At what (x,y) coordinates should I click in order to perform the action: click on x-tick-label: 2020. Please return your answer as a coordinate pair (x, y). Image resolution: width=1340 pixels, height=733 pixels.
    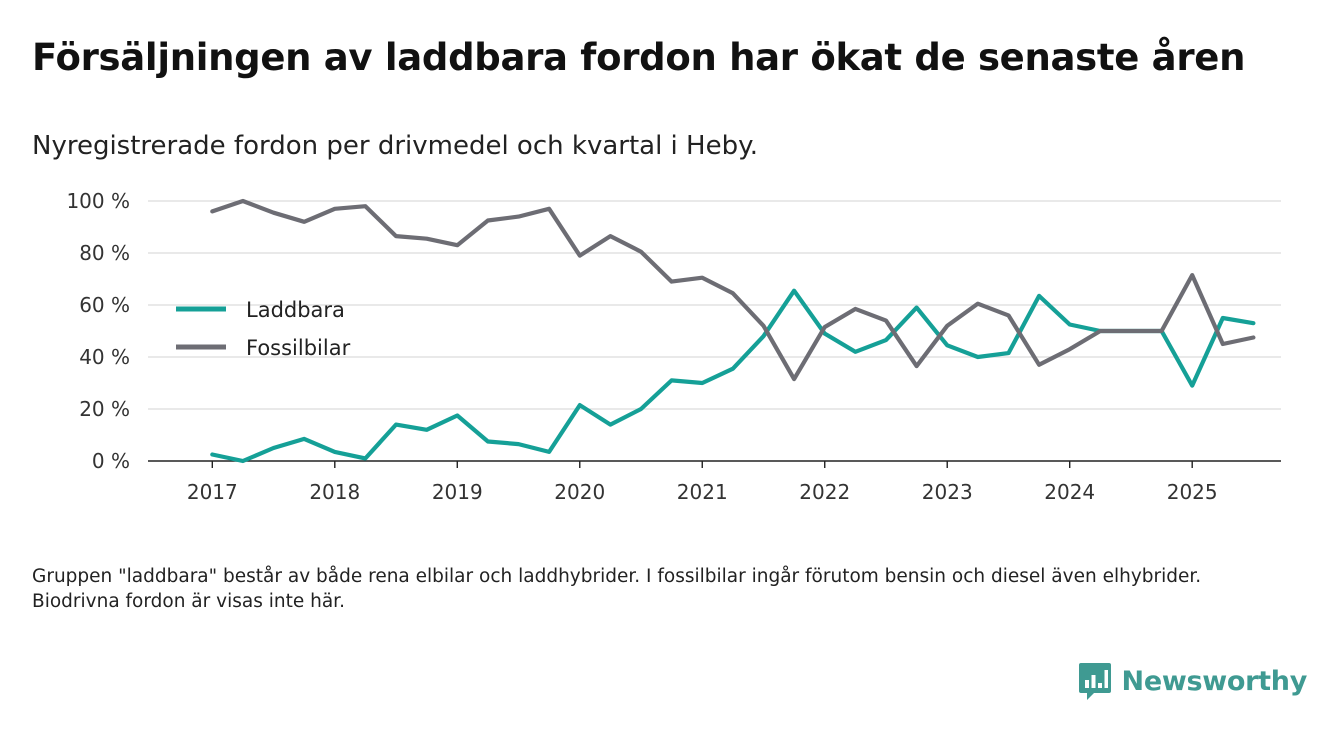
    Looking at the image, I should click on (579, 492).